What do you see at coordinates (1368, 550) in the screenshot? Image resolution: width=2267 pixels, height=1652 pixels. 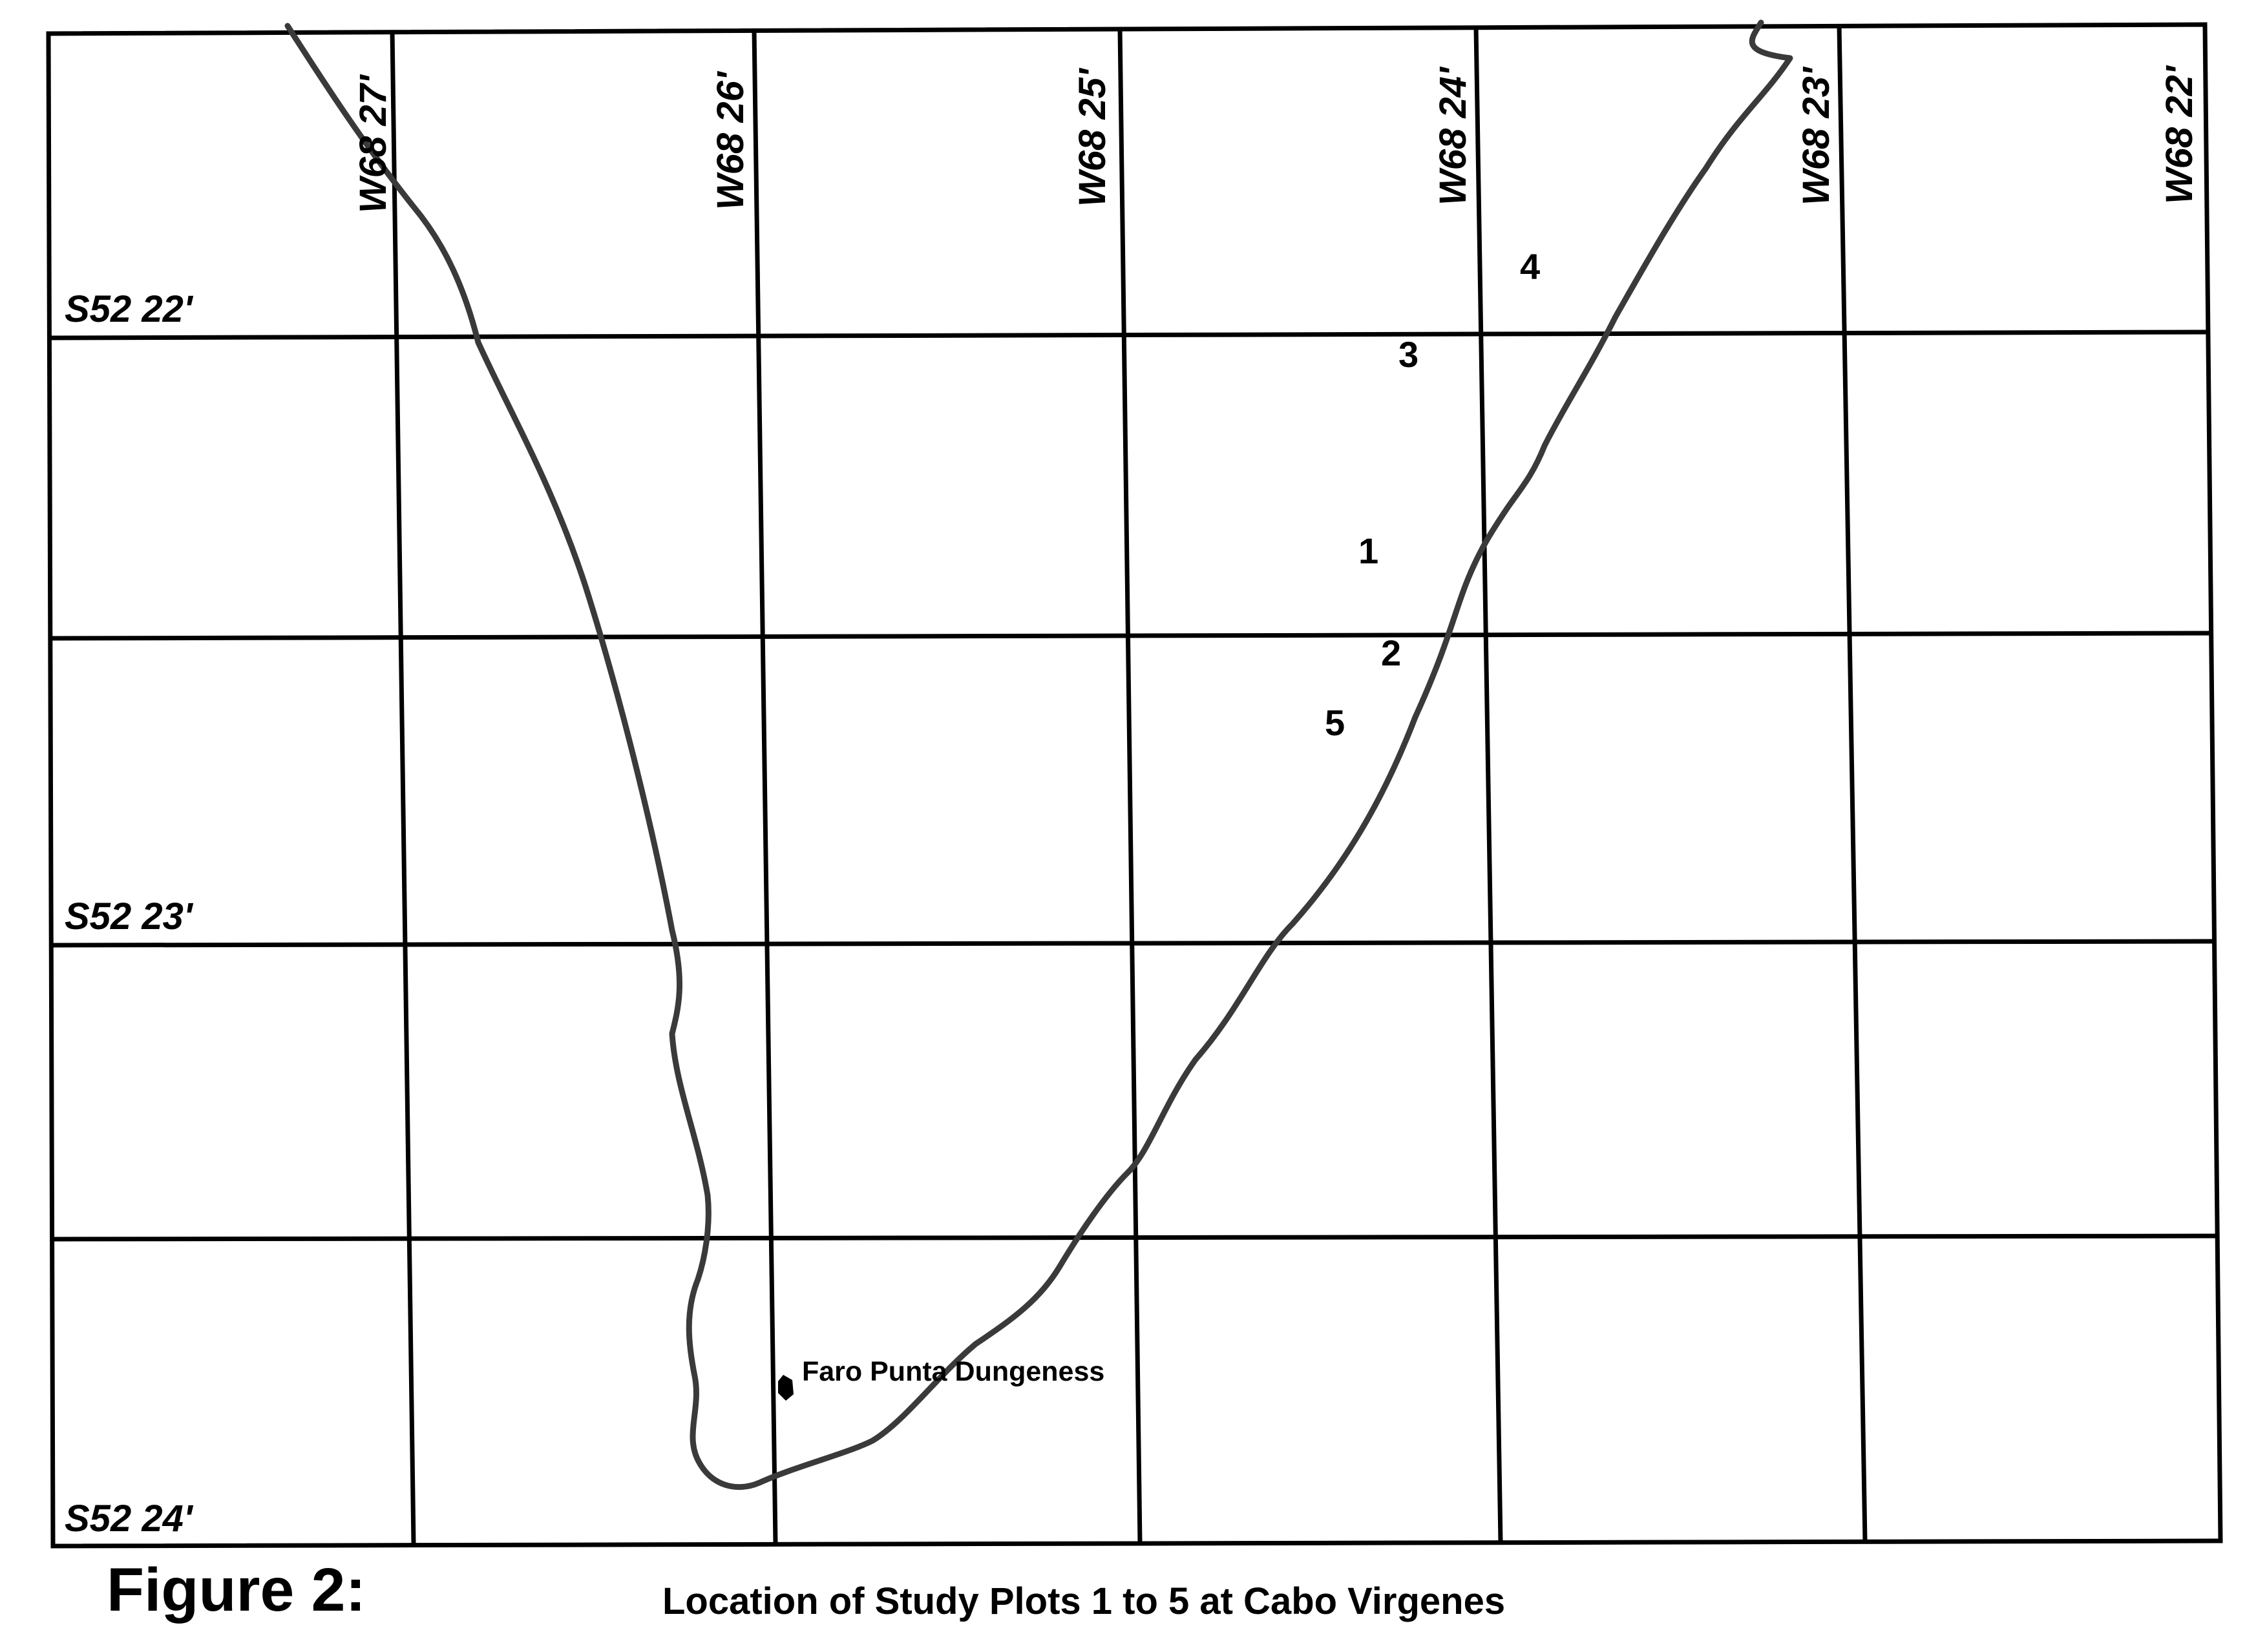 I see `study-plot-1: 1` at bounding box center [1368, 550].